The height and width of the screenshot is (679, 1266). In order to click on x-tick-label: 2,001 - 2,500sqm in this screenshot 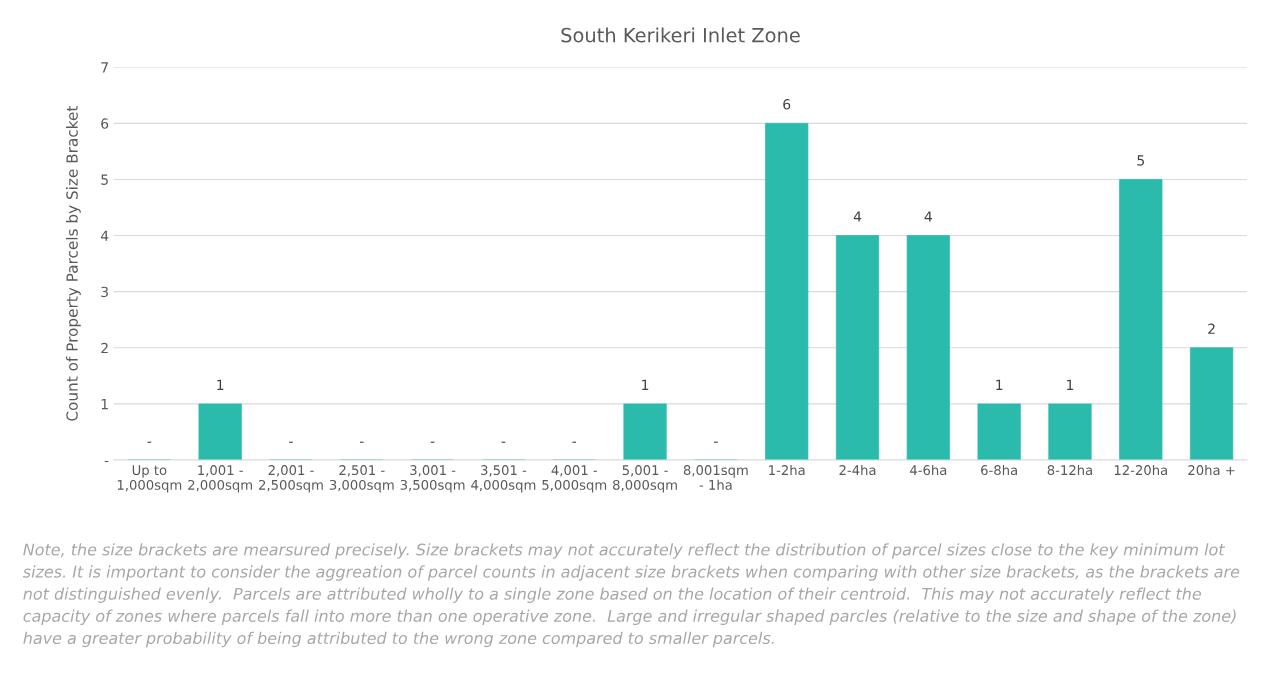, I will do `click(291, 479)`.